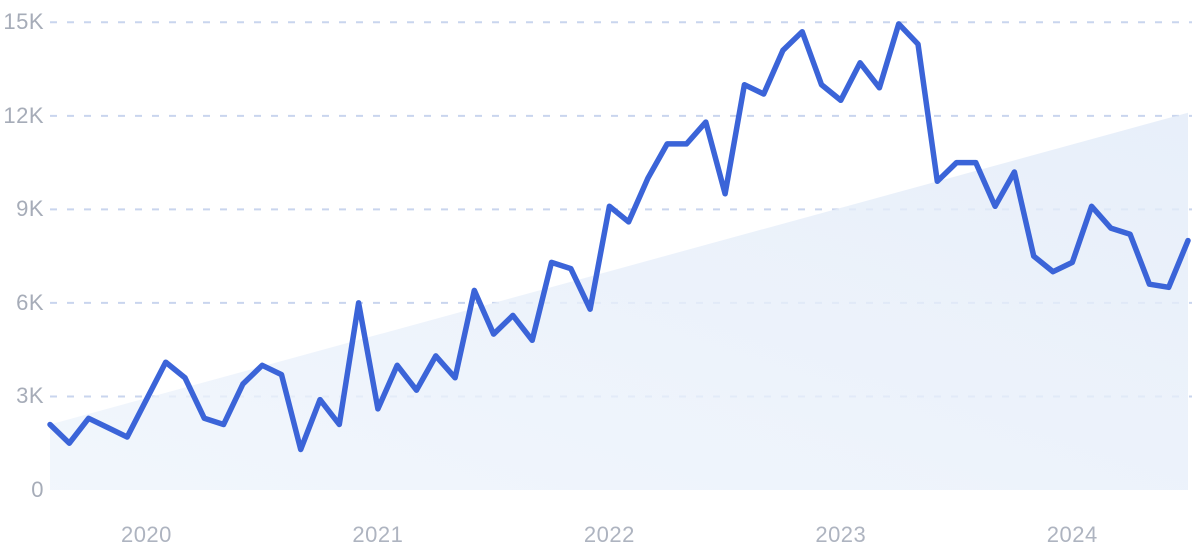 This screenshot has height=556, width=1200. I want to click on y-axis-label-12K: 12K, so click(23, 115).